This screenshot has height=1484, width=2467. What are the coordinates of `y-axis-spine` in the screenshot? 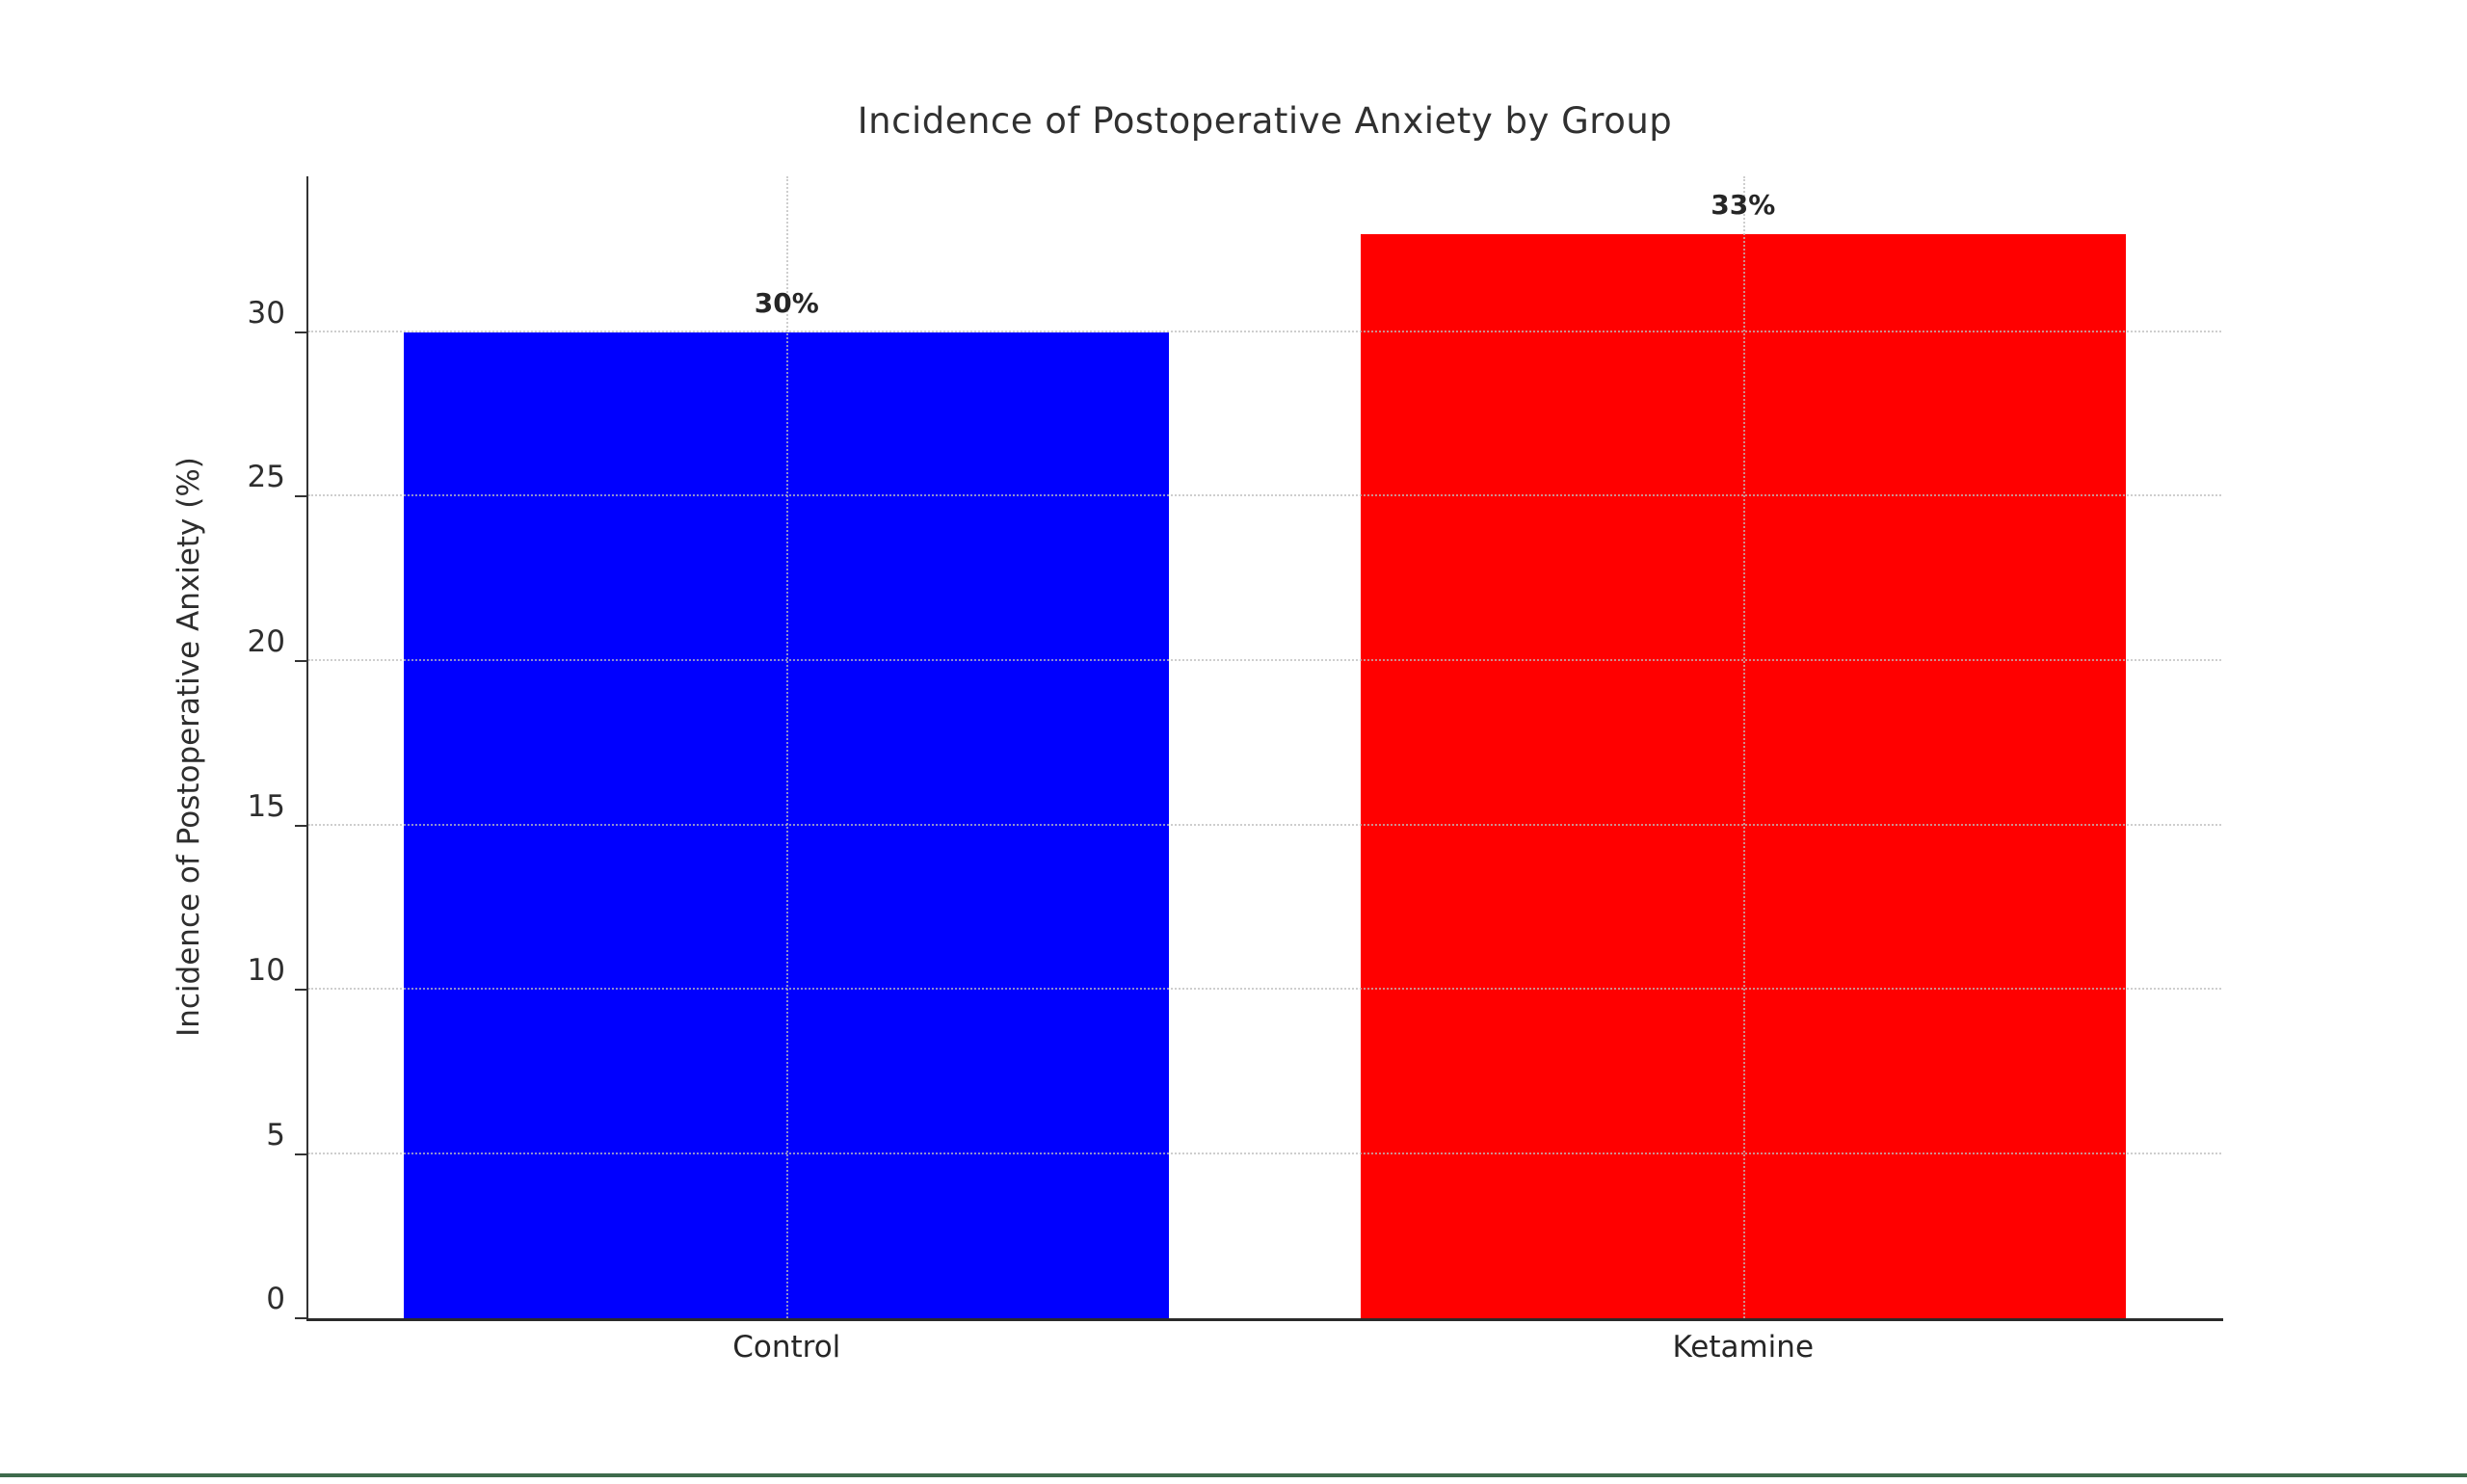 It's located at (307, 747).